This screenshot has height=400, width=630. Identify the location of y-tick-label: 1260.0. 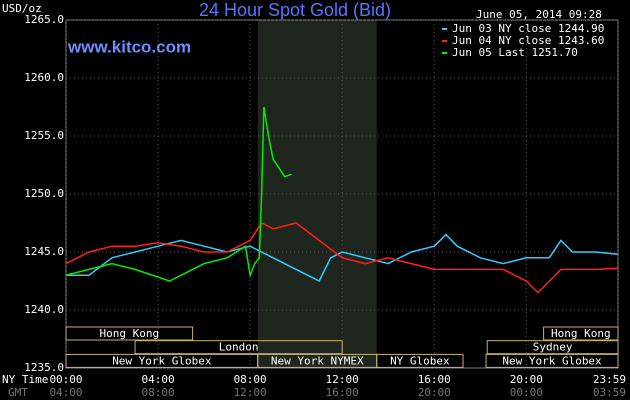
(44, 77).